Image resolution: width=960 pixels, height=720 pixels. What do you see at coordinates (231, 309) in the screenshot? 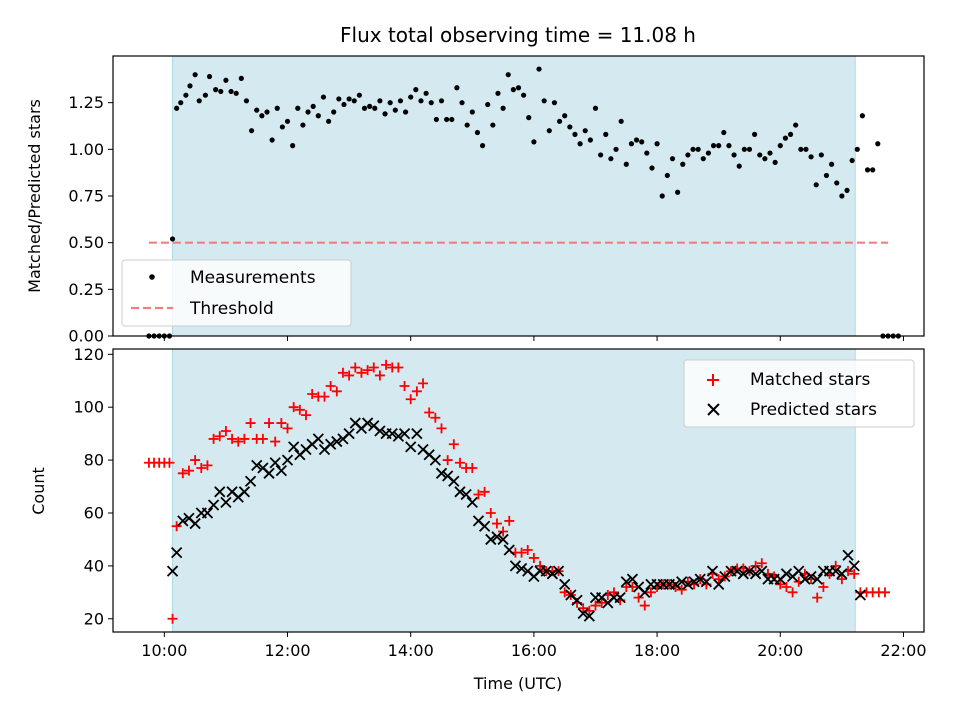
I see `legend-threshold-label: Threshold` at bounding box center [231, 309].